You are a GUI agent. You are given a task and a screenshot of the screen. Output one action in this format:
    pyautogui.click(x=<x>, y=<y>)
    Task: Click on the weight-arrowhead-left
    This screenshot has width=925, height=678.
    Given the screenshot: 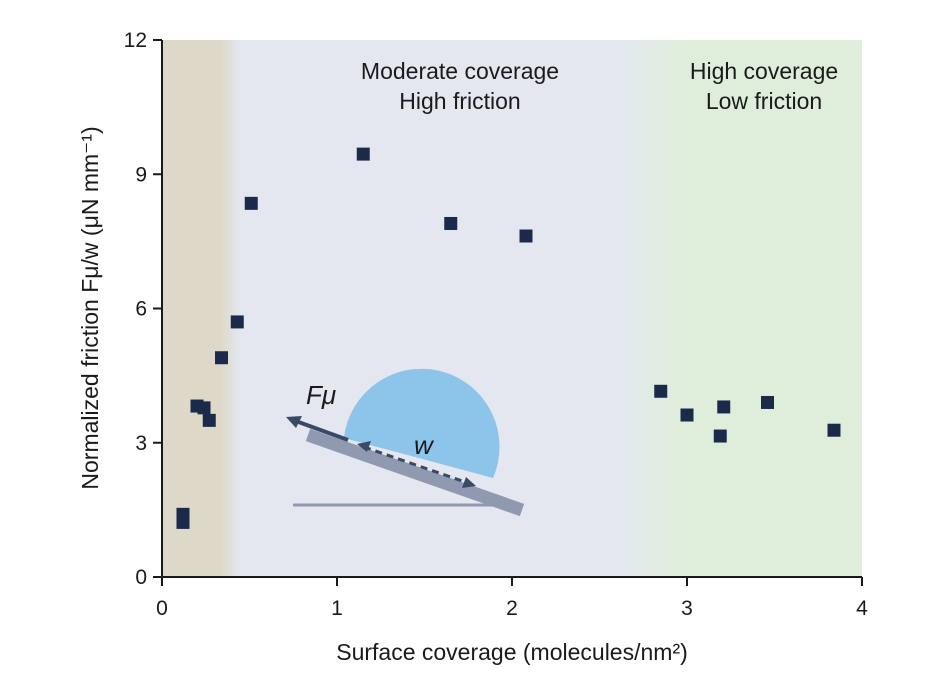 What is the action you would take?
    pyautogui.click(x=364, y=446)
    